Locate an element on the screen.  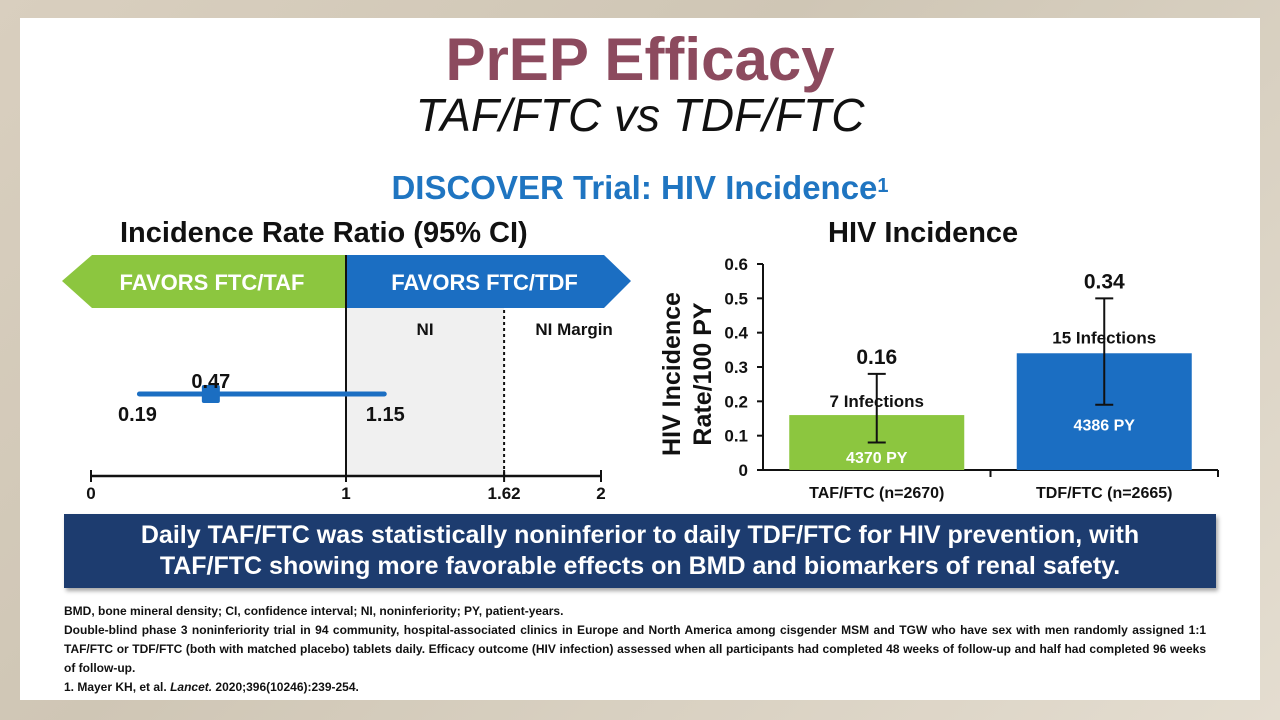
forest-tick-label-0: 0 is located at coordinates (90, 493).